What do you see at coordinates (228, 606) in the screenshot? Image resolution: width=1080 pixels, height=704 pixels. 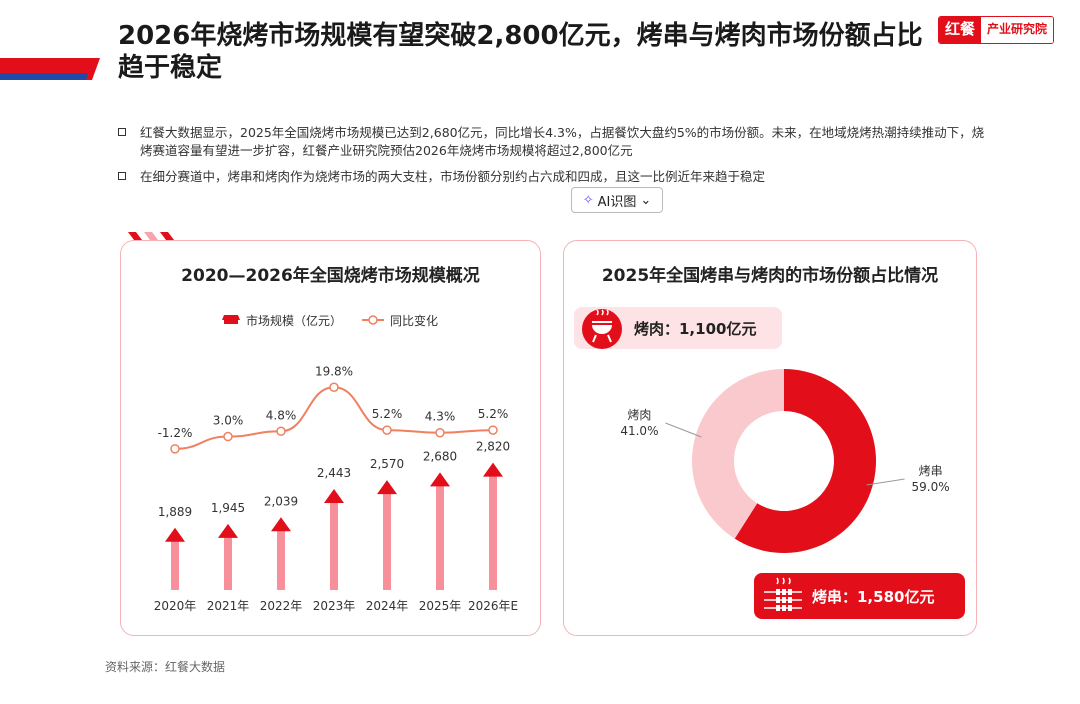 I see `x-tick-label: 2021年` at bounding box center [228, 606].